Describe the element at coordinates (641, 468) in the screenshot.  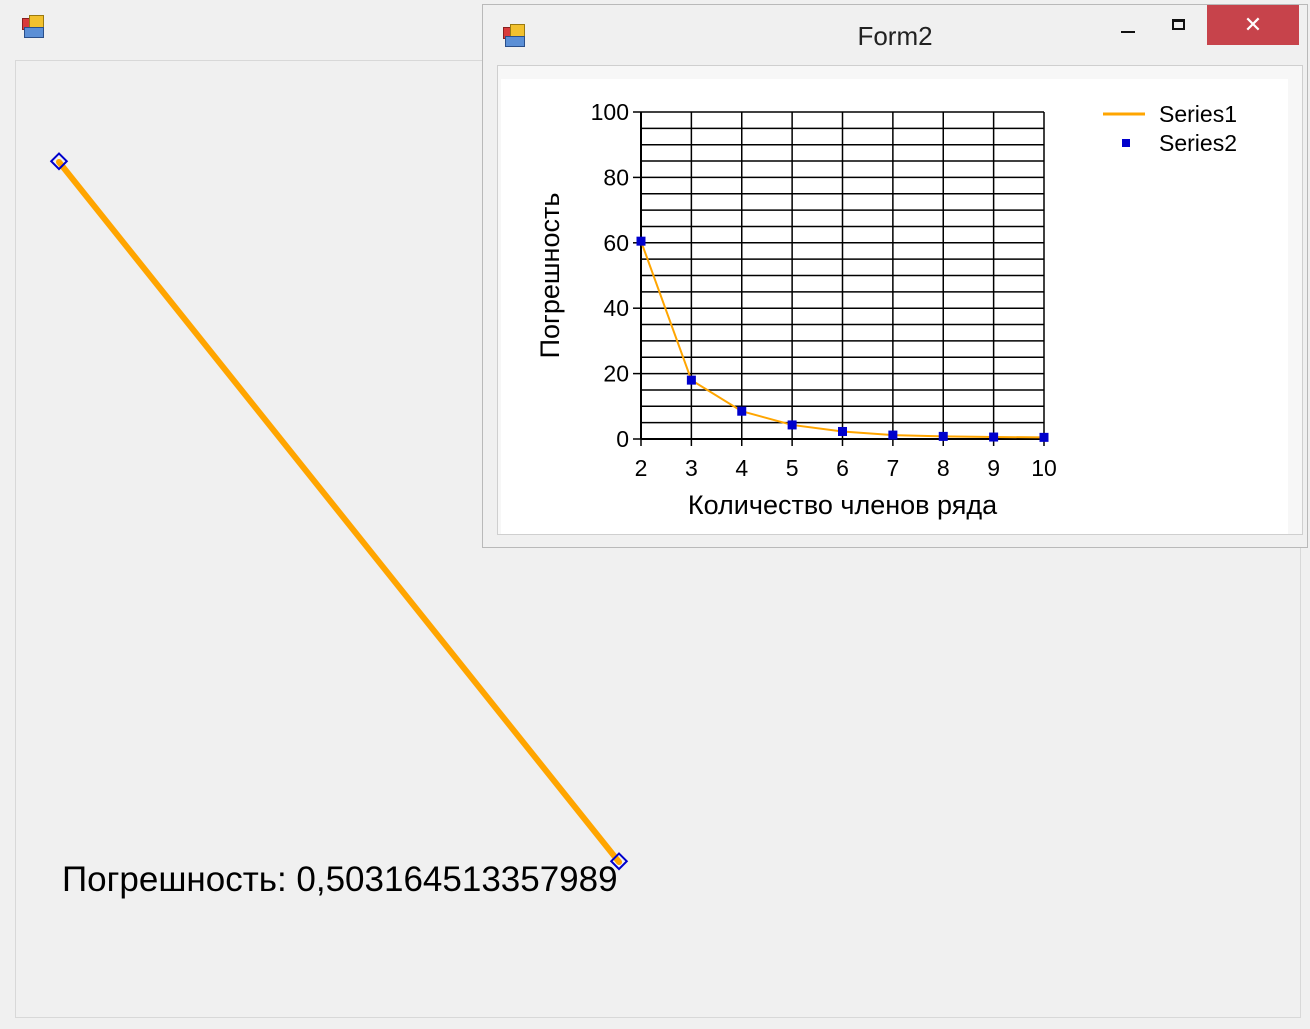
I see `x-tick-label: 2` at that location.